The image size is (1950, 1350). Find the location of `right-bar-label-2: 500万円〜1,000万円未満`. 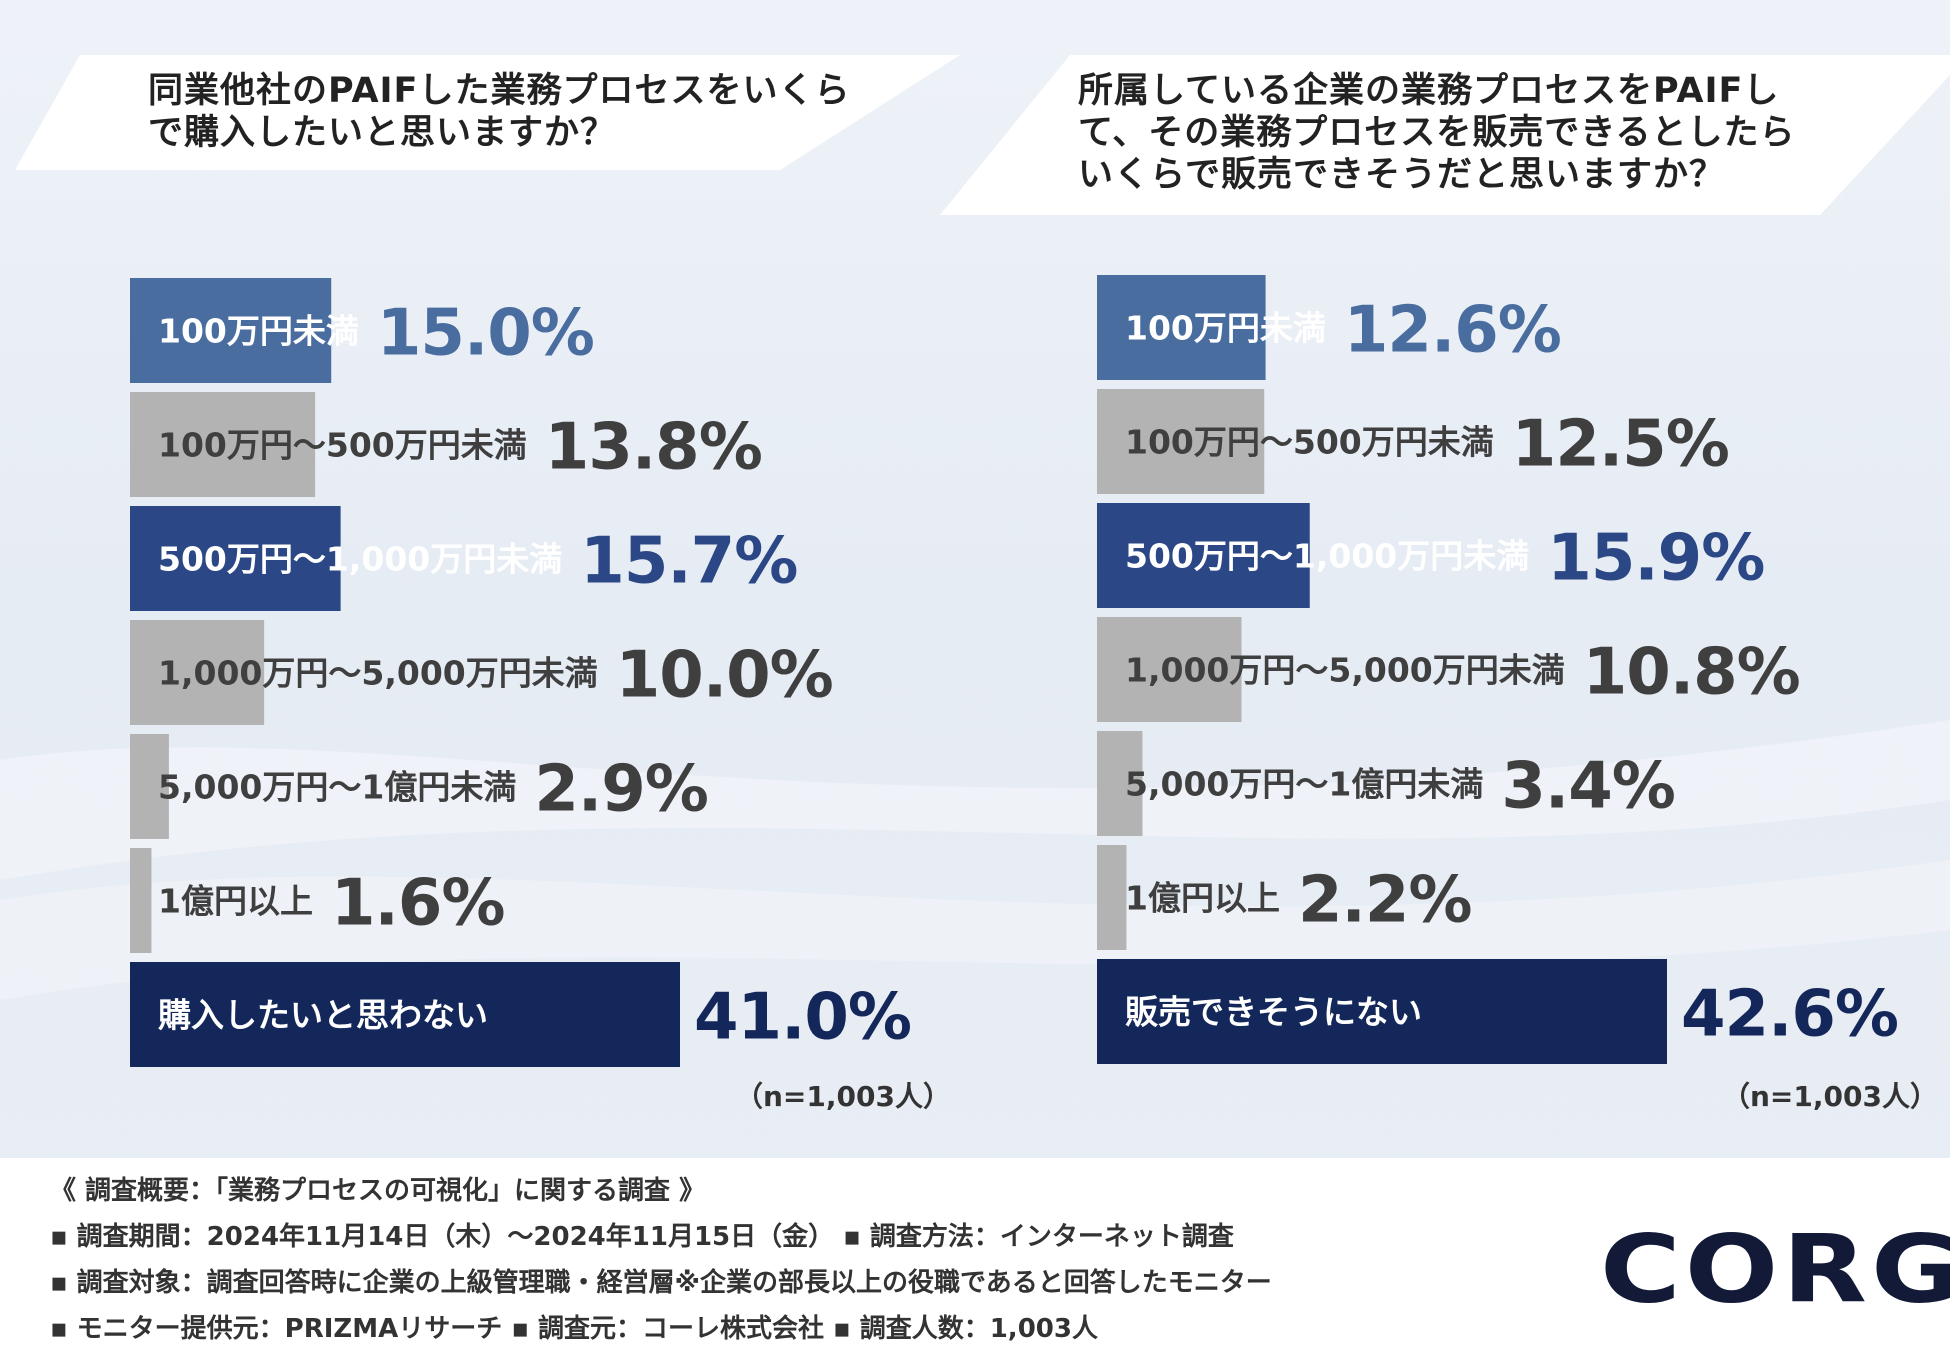

right-bar-label-2: 500万円〜1,000万円未満 is located at coordinates (1327, 556).